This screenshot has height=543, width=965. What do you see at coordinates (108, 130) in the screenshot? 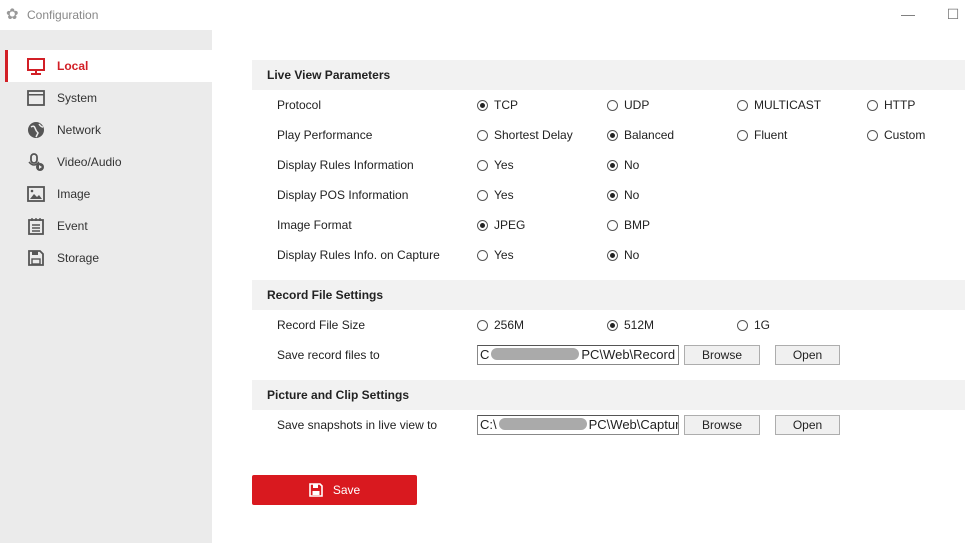
I see `sidebar-item-network: Network` at bounding box center [108, 130].